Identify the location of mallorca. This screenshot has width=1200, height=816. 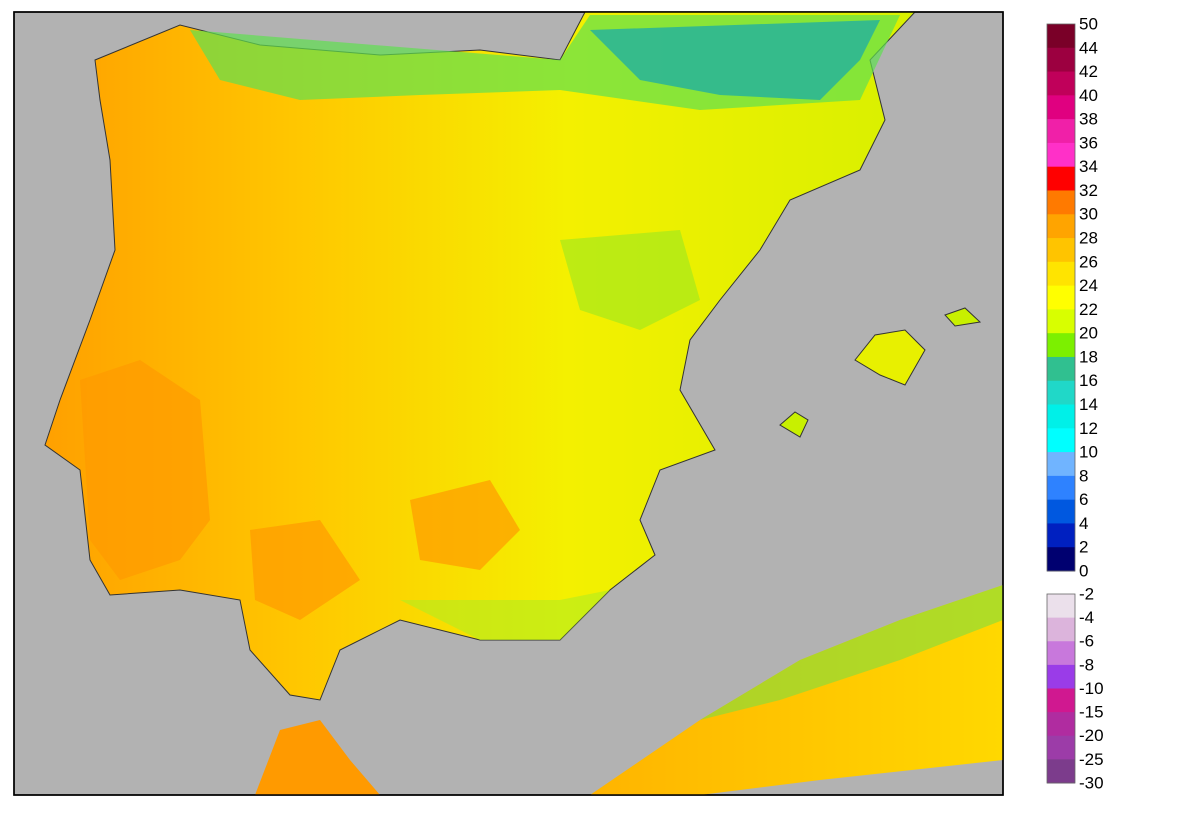
(890, 357).